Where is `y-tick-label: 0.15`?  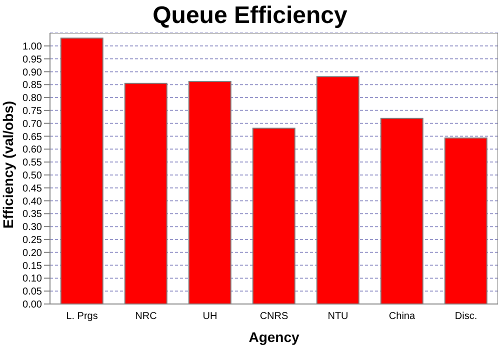 y-tick-label: 0.15 is located at coordinates (32, 266).